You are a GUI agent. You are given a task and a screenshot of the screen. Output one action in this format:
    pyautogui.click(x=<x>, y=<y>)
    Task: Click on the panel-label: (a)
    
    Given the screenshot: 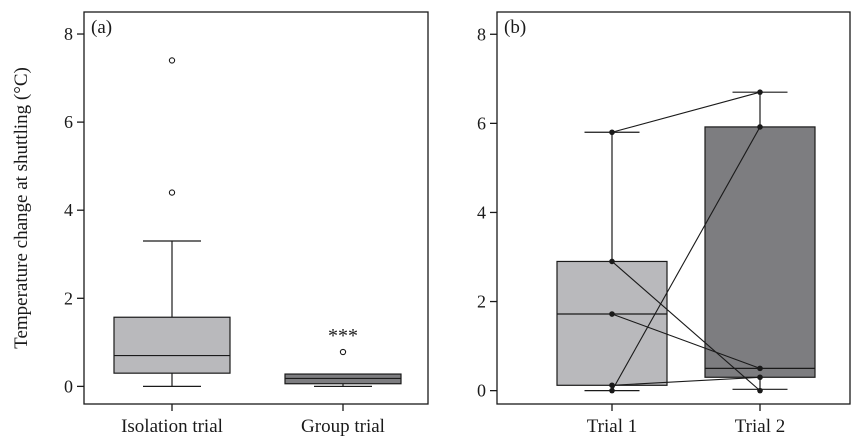 What is the action you would take?
    pyautogui.click(x=101, y=27)
    